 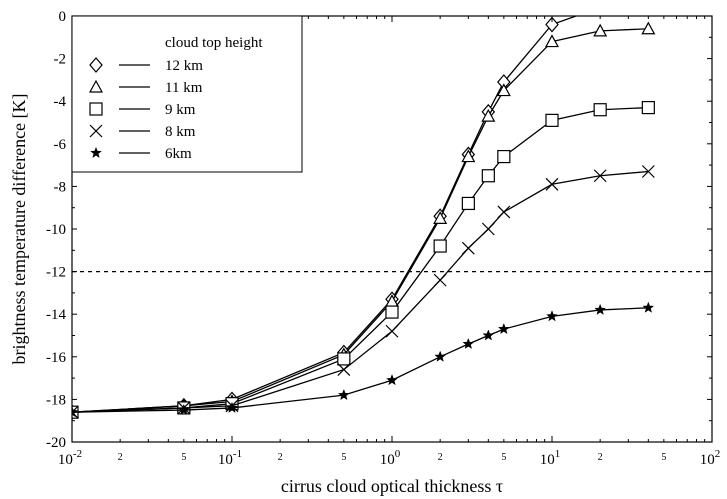 What do you see at coordinates (214, 43) in the screenshot?
I see `legend-title: cloud top height` at bounding box center [214, 43].